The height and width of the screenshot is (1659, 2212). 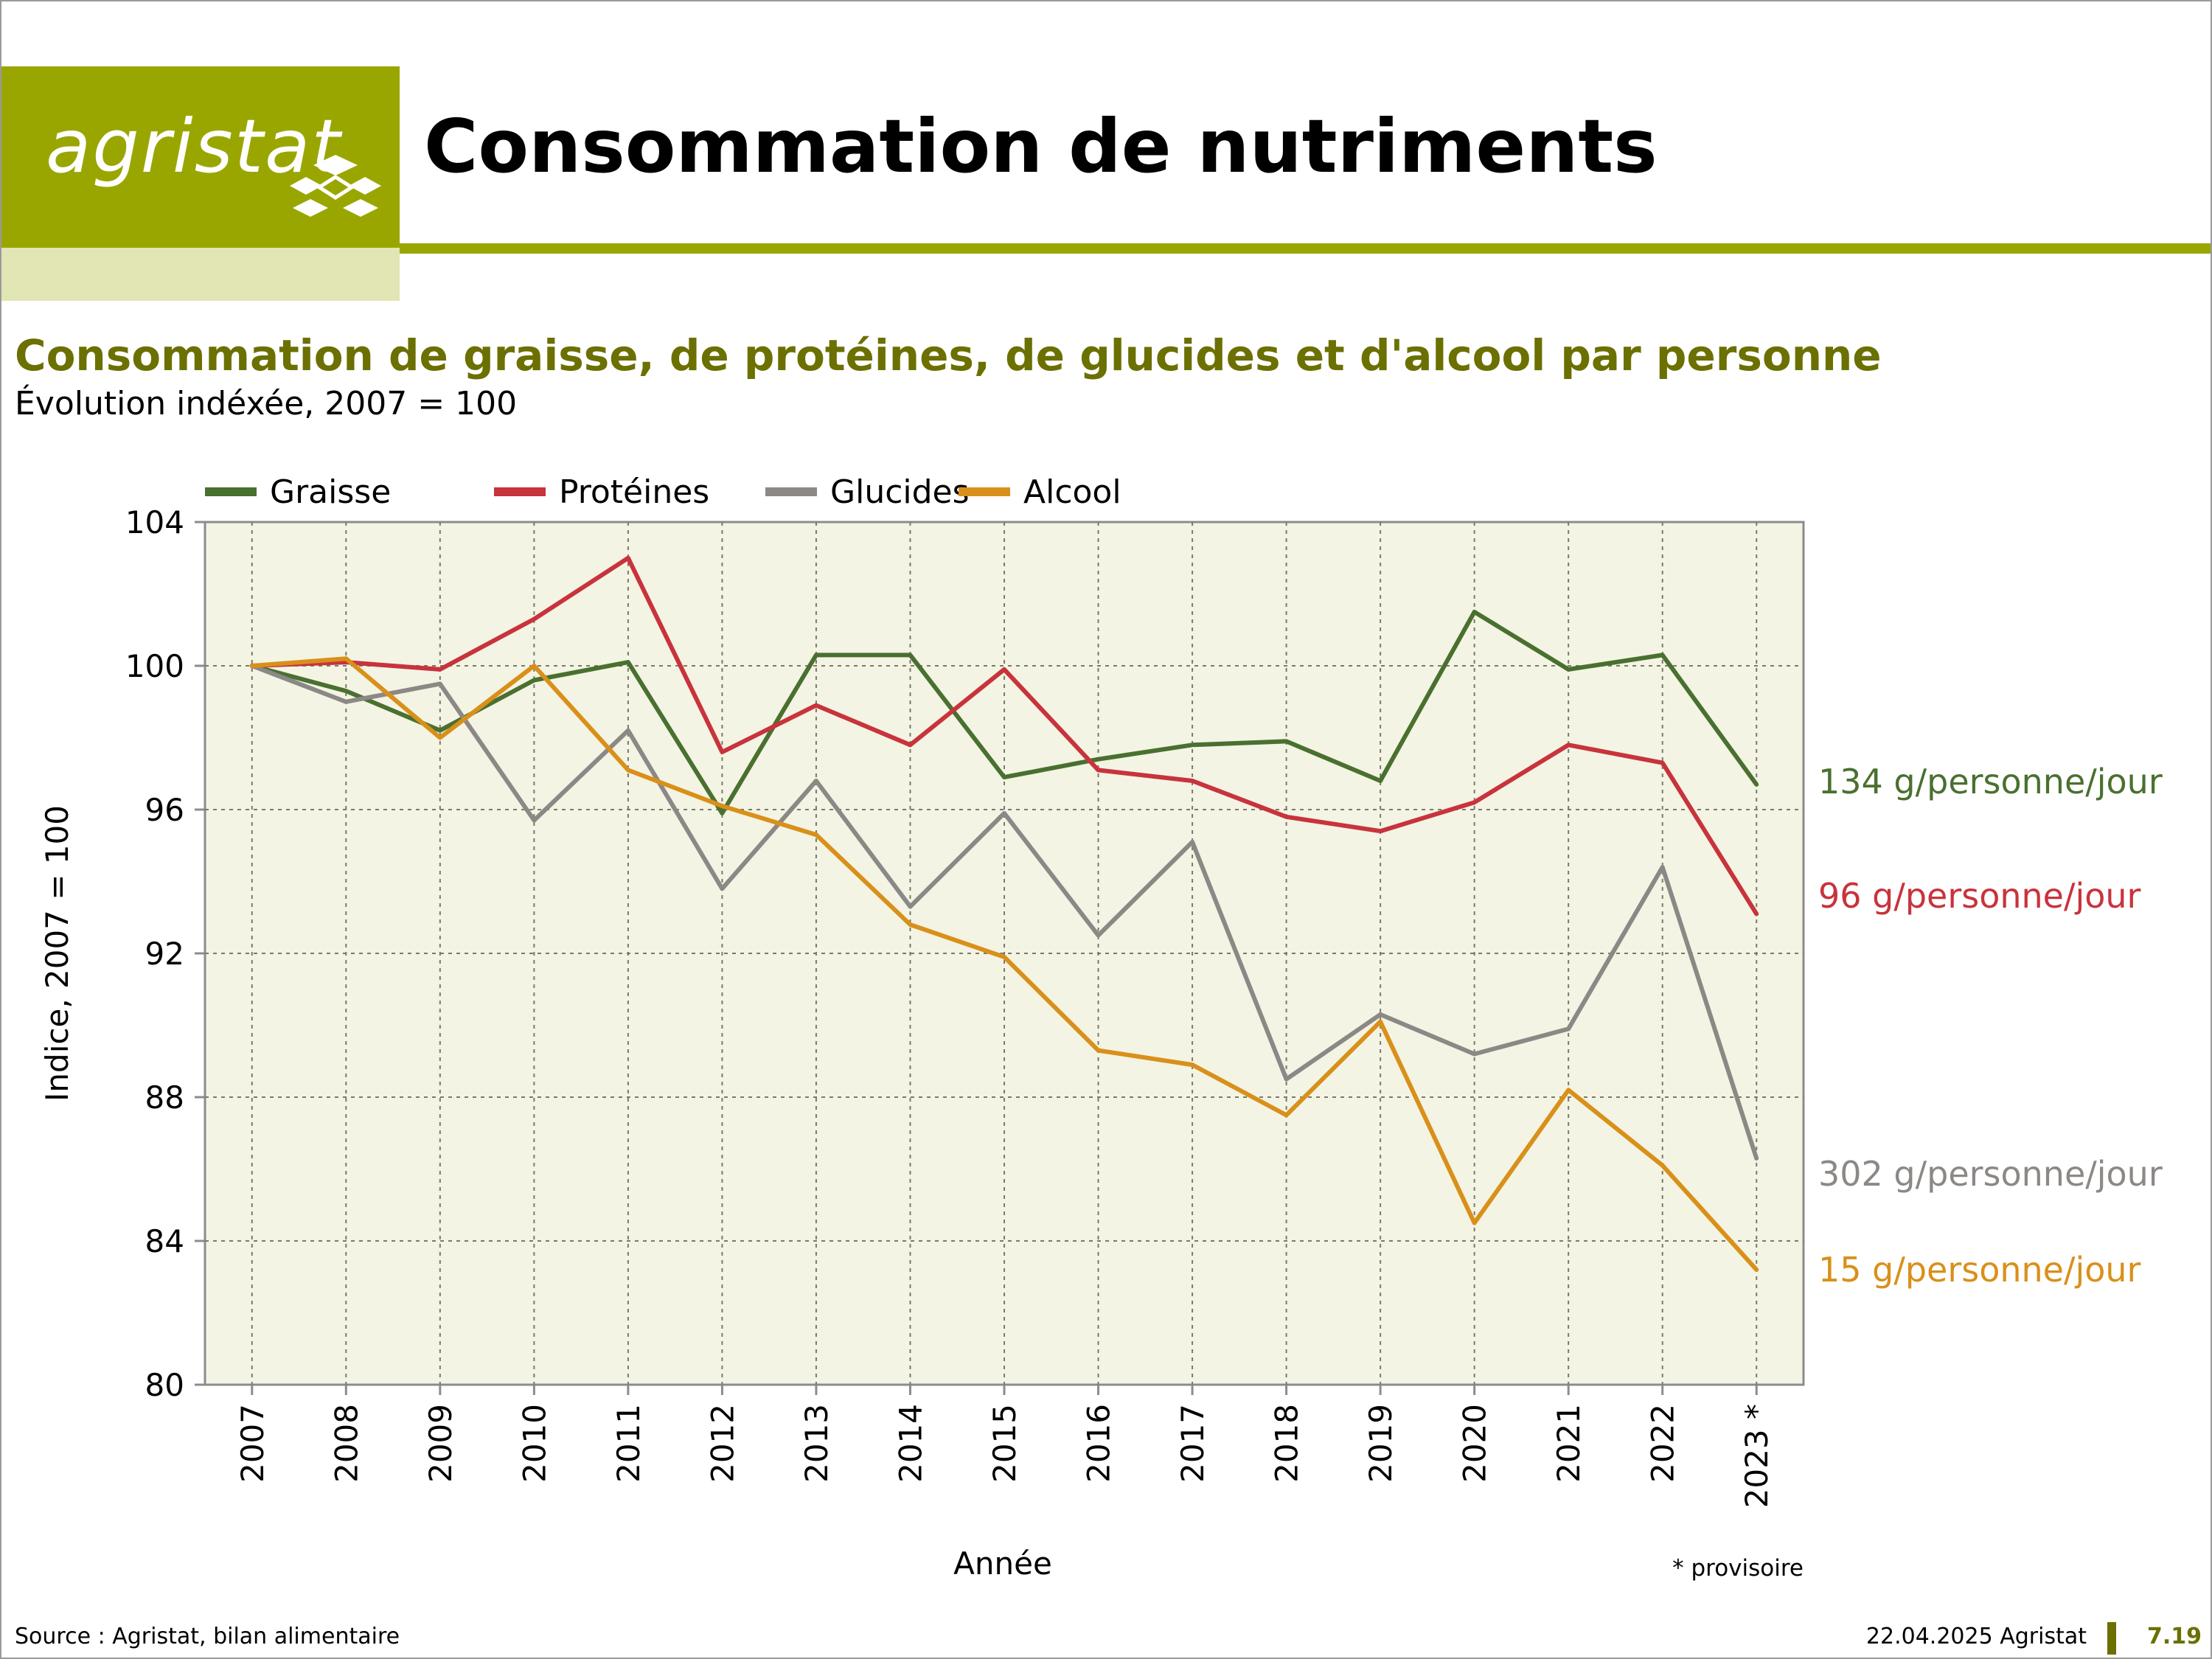 I want to click on legend-label: Protéines, so click(x=634, y=492).